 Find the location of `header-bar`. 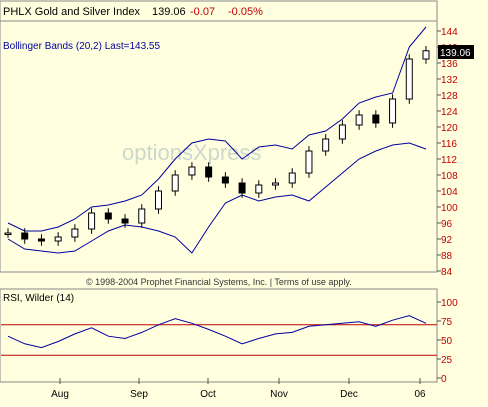

header-bar is located at coordinates (219, 11).